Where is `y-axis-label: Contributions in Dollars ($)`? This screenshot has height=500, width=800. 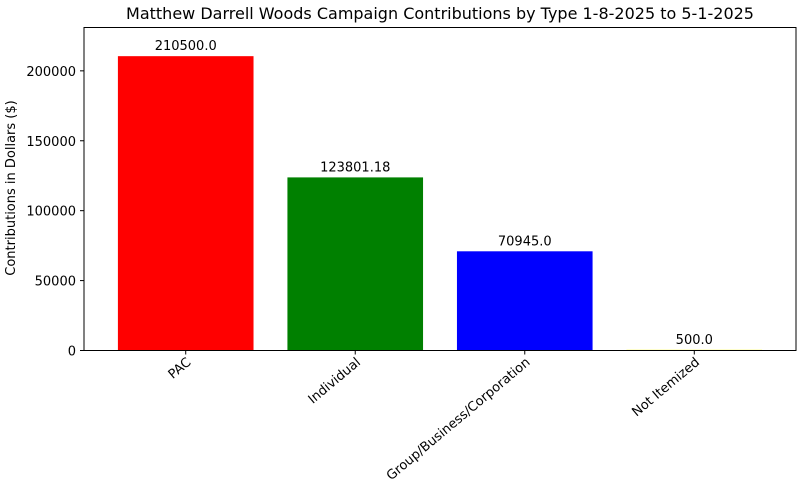
y-axis-label: Contributions in Dollars ($) is located at coordinates (11, 187).